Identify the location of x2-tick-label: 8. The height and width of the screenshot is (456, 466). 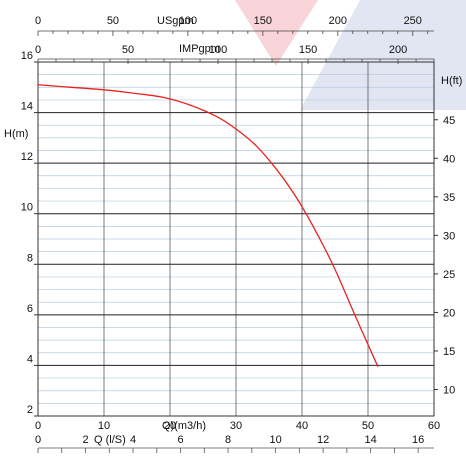
(228, 440).